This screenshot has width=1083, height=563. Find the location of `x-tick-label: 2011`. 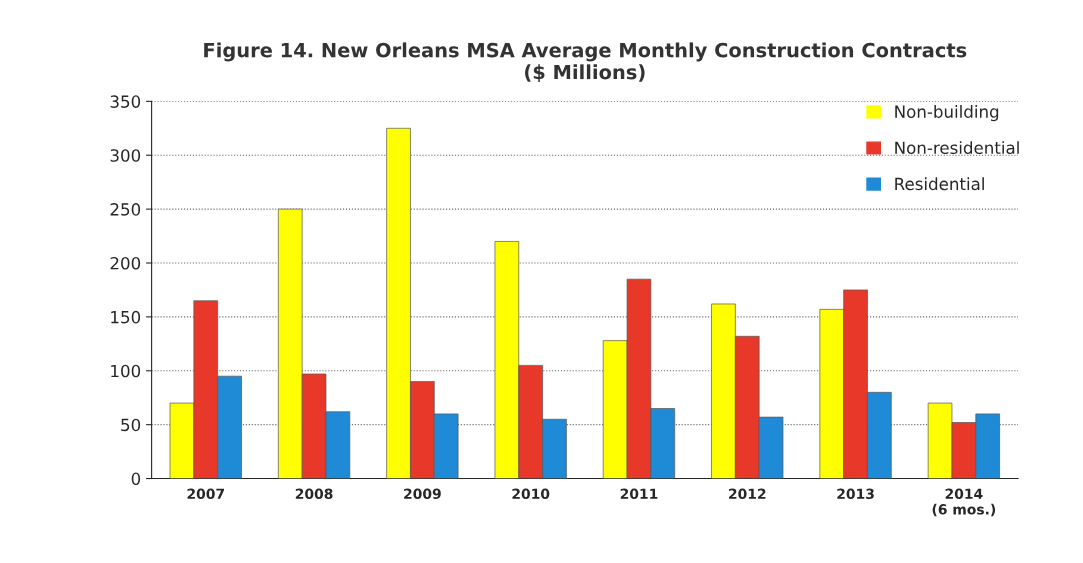

x-tick-label: 2011 is located at coordinates (639, 494).